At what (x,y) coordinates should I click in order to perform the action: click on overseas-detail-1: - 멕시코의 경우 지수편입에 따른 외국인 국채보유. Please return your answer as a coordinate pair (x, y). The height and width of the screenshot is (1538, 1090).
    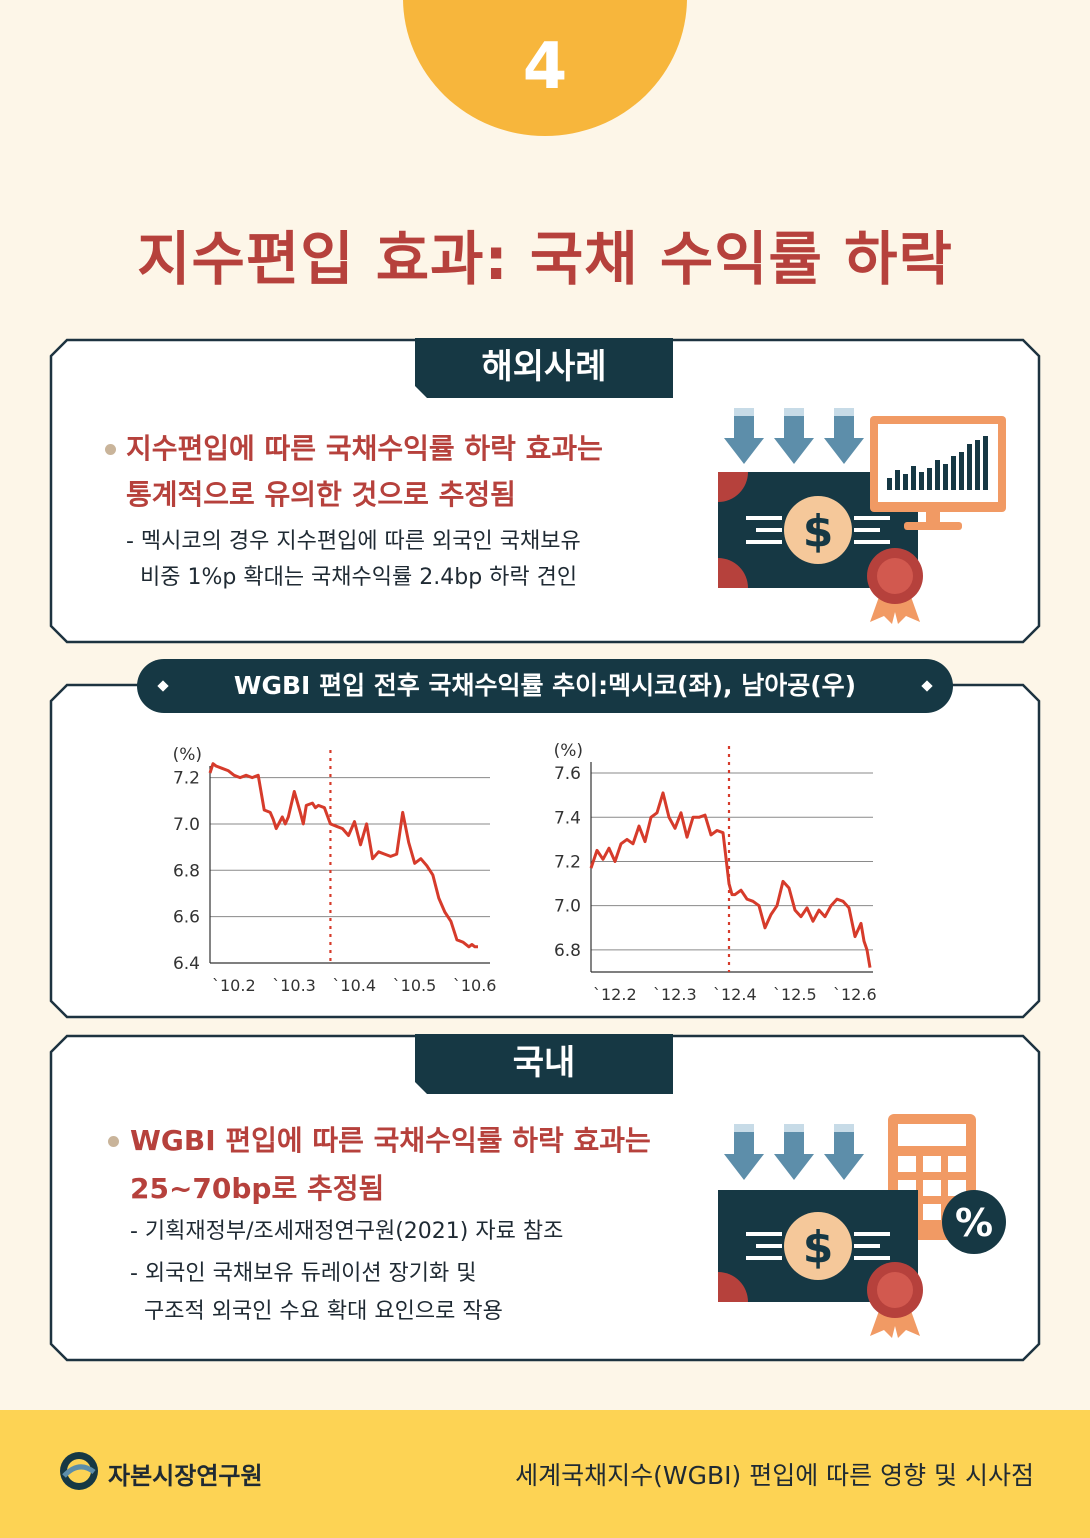
    Looking at the image, I should click on (353, 541).